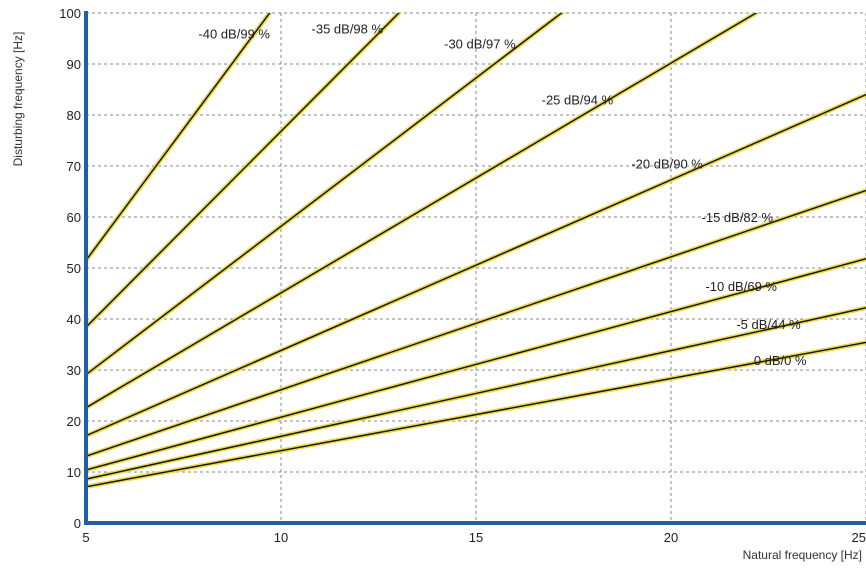 The height and width of the screenshot is (569, 866). I want to click on y-tick-label: 30, so click(74, 370).